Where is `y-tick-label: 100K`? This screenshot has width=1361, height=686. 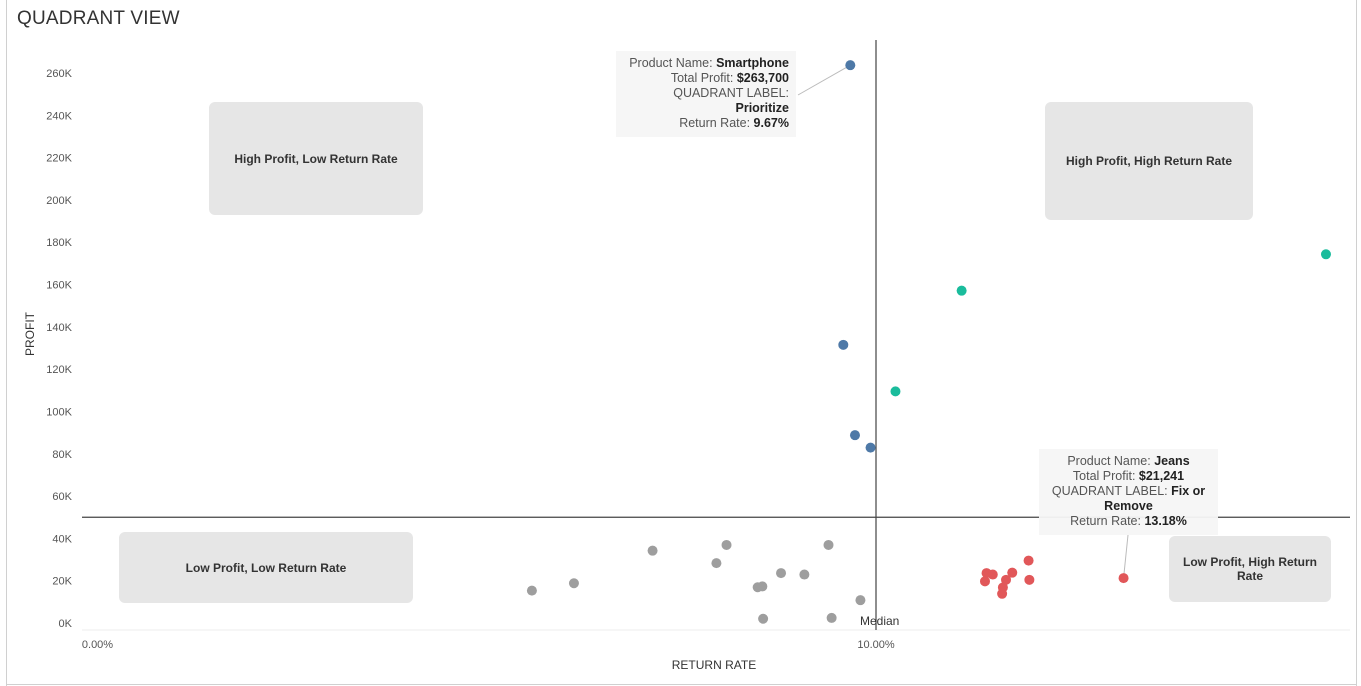 y-tick-label: 100K is located at coordinates (59, 412).